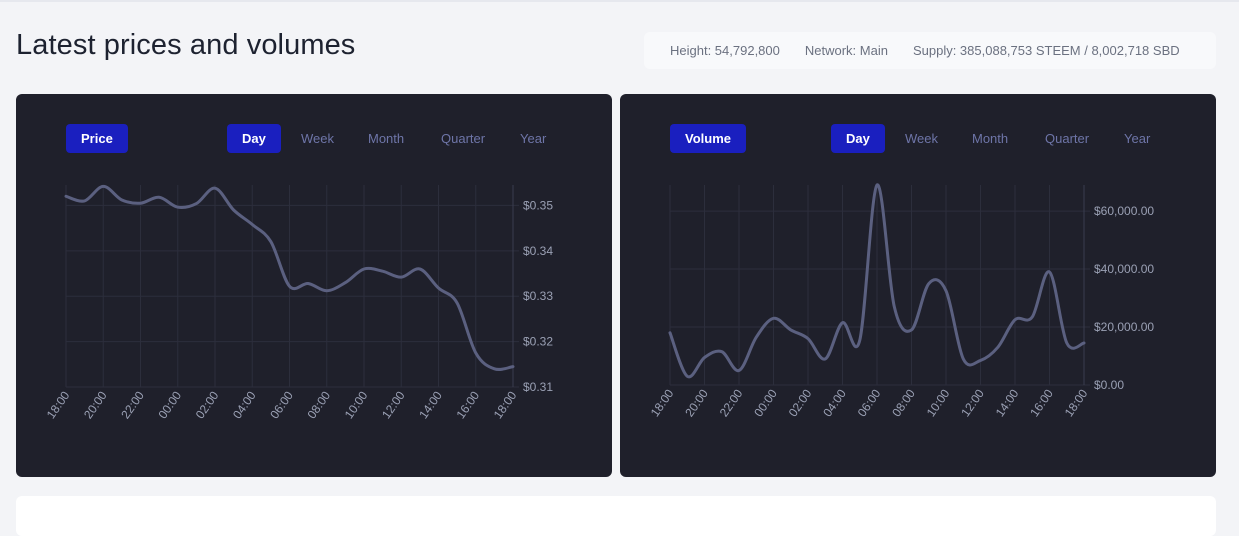 The image size is (1239, 536). Describe the element at coordinates (765, 402) in the screenshot. I see `volume-x-tick-label: 00:00` at that location.